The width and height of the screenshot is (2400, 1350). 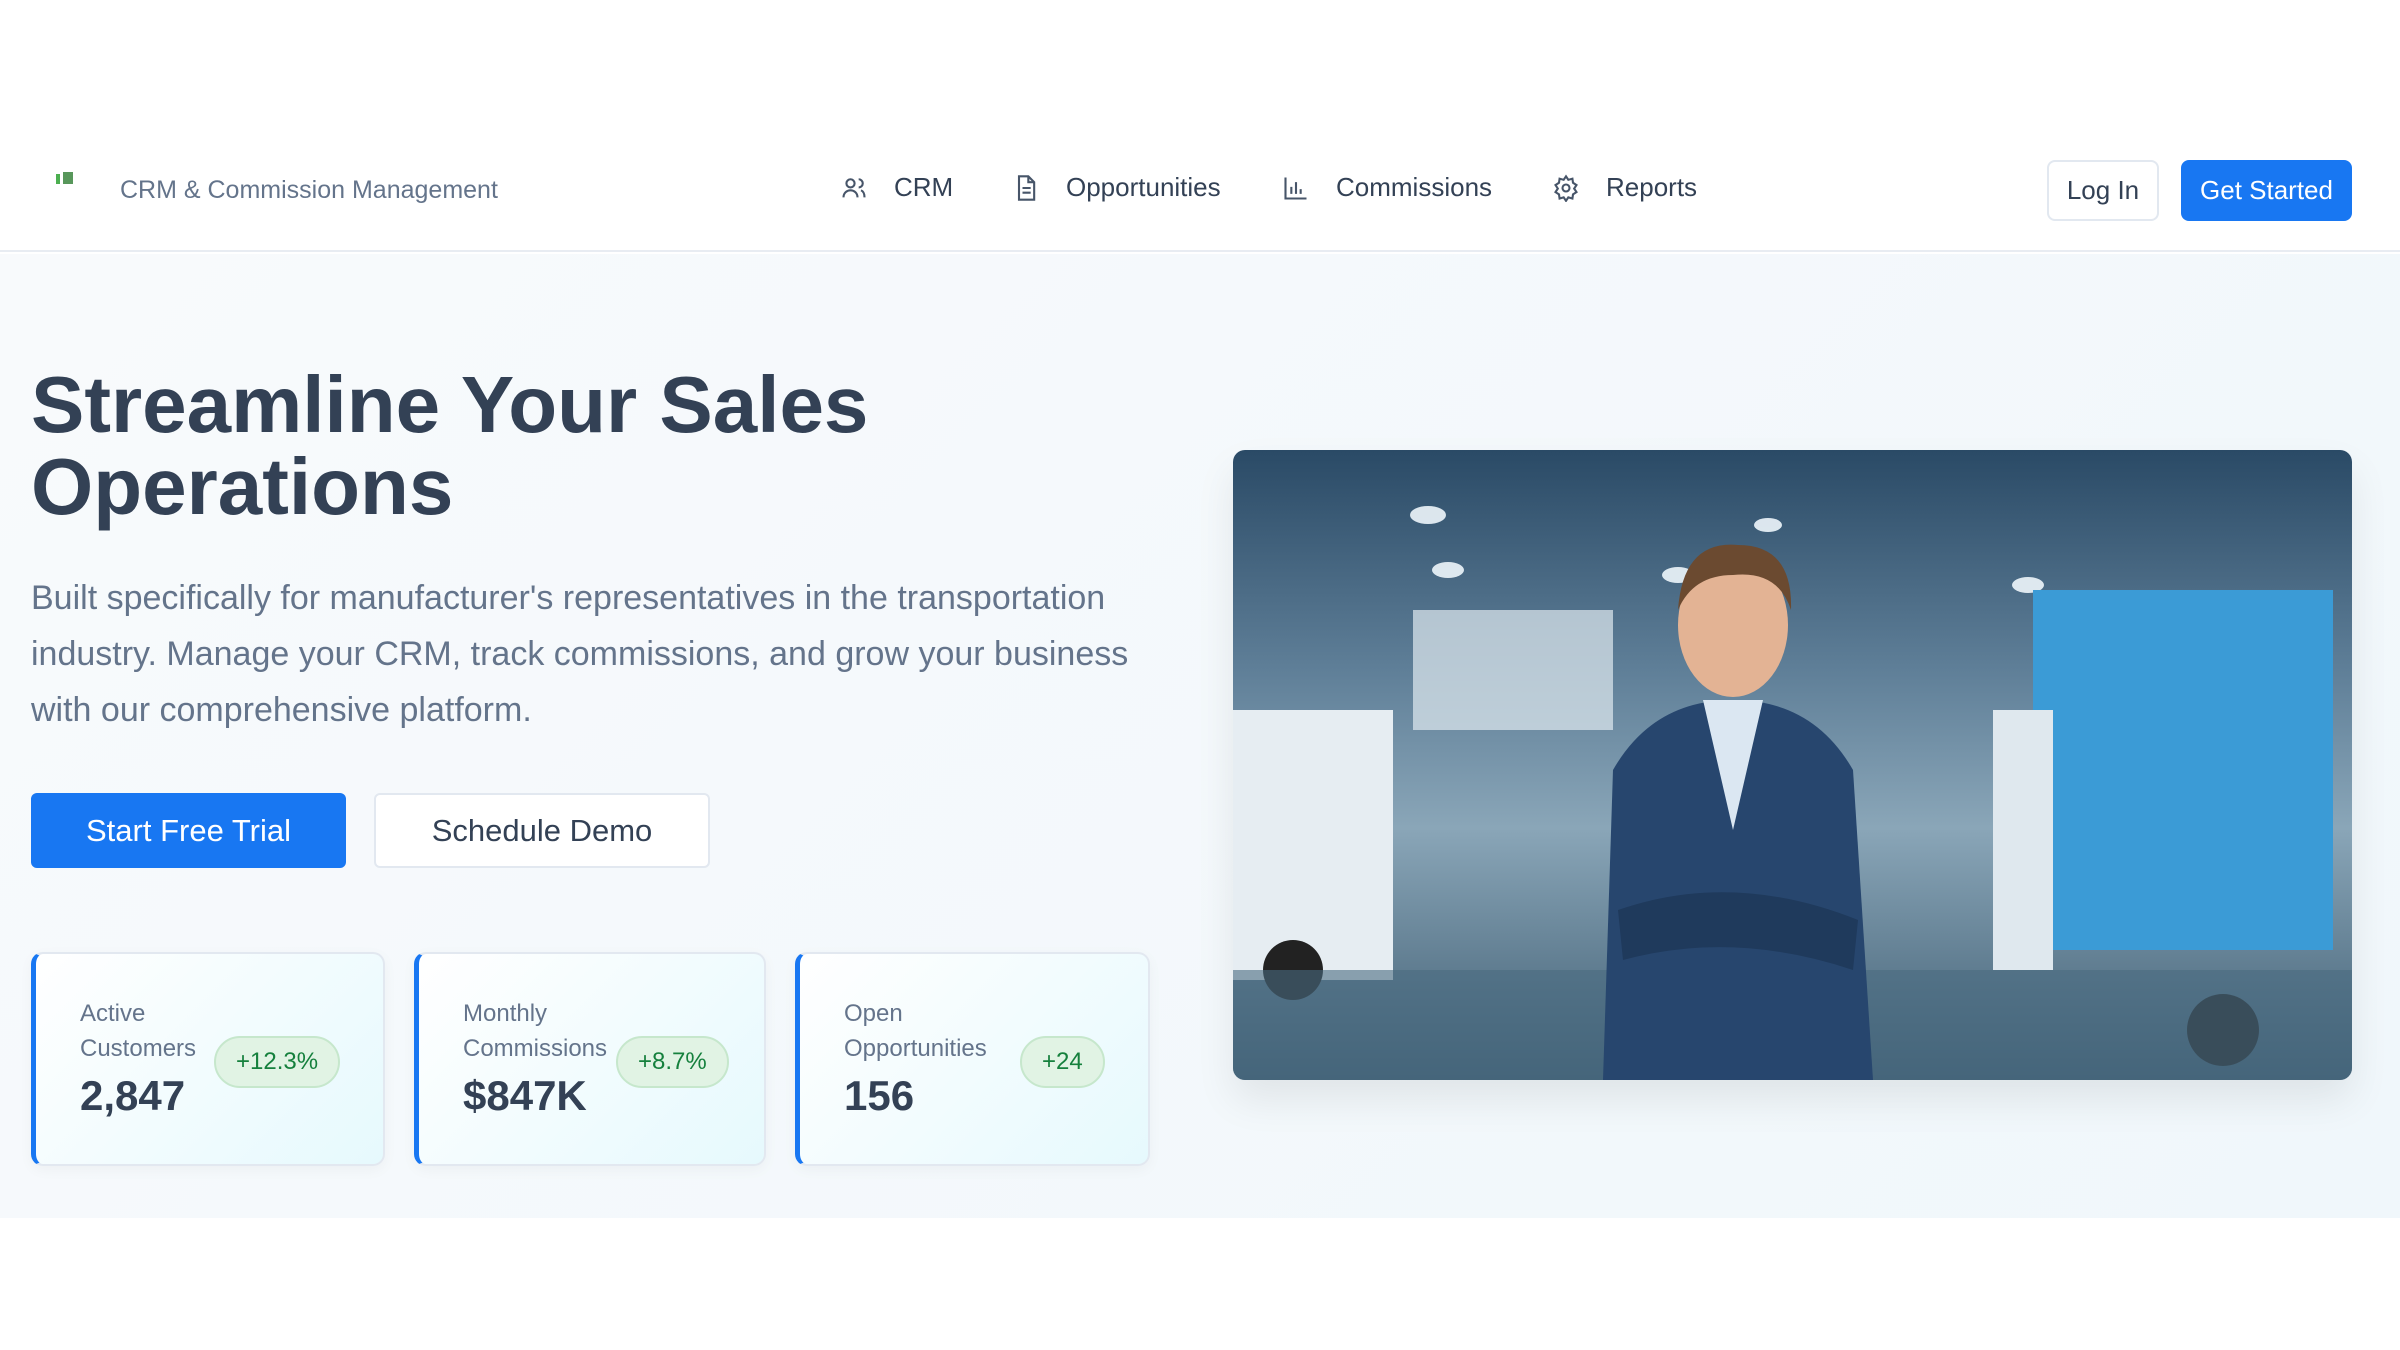 What do you see at coordinates (915, 1031) in the screenshot?
I see `stat-label: Open Opportunities` at bounding box center [915, 1031].